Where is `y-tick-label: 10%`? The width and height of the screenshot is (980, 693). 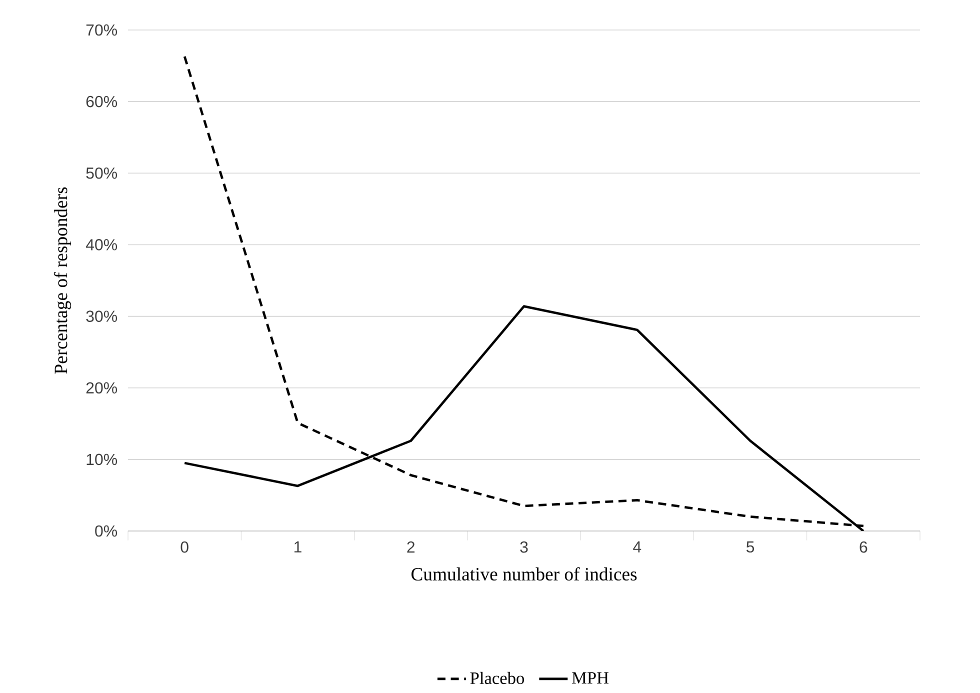 y-tick-label: 10% is located at coordinates (102, 460).